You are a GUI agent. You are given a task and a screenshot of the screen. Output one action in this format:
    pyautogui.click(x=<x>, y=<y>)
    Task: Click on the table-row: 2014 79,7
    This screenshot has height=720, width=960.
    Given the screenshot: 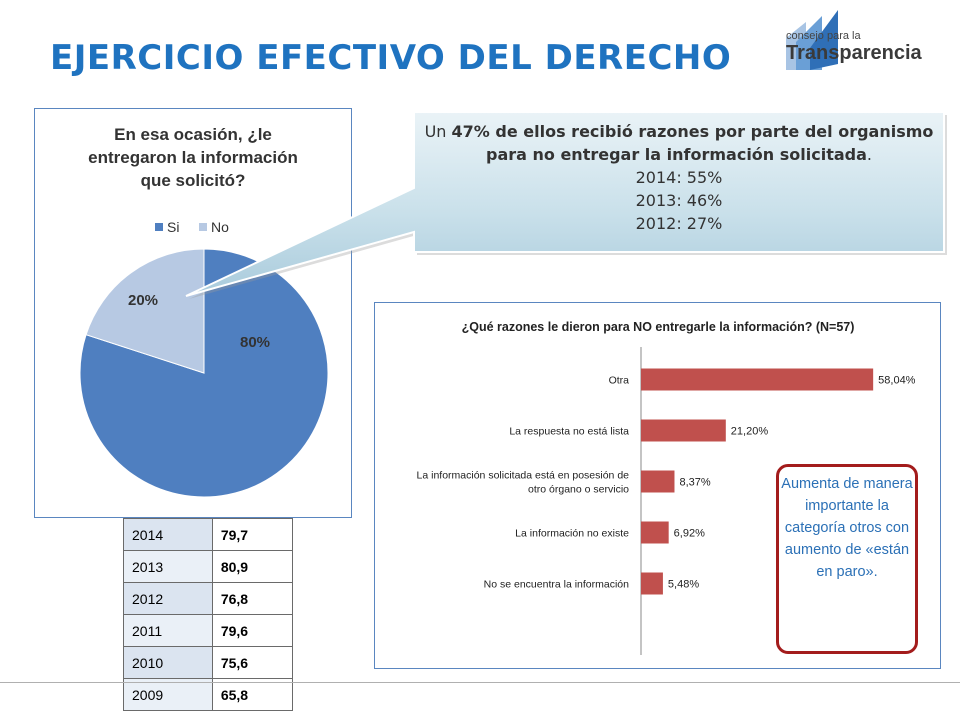 What is the action you would take?
    pyautogui.click(x=208, y=534)
    